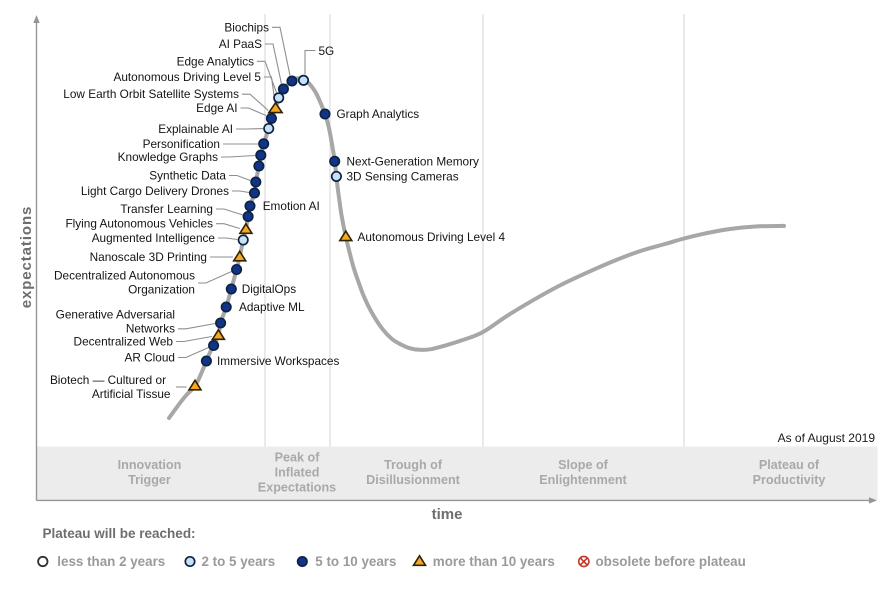 This screenshot has height=591, width=889. Describe the element at coordinates (413, 480) in the screenshot. I see `svg-text: Disillusionment` at that location.